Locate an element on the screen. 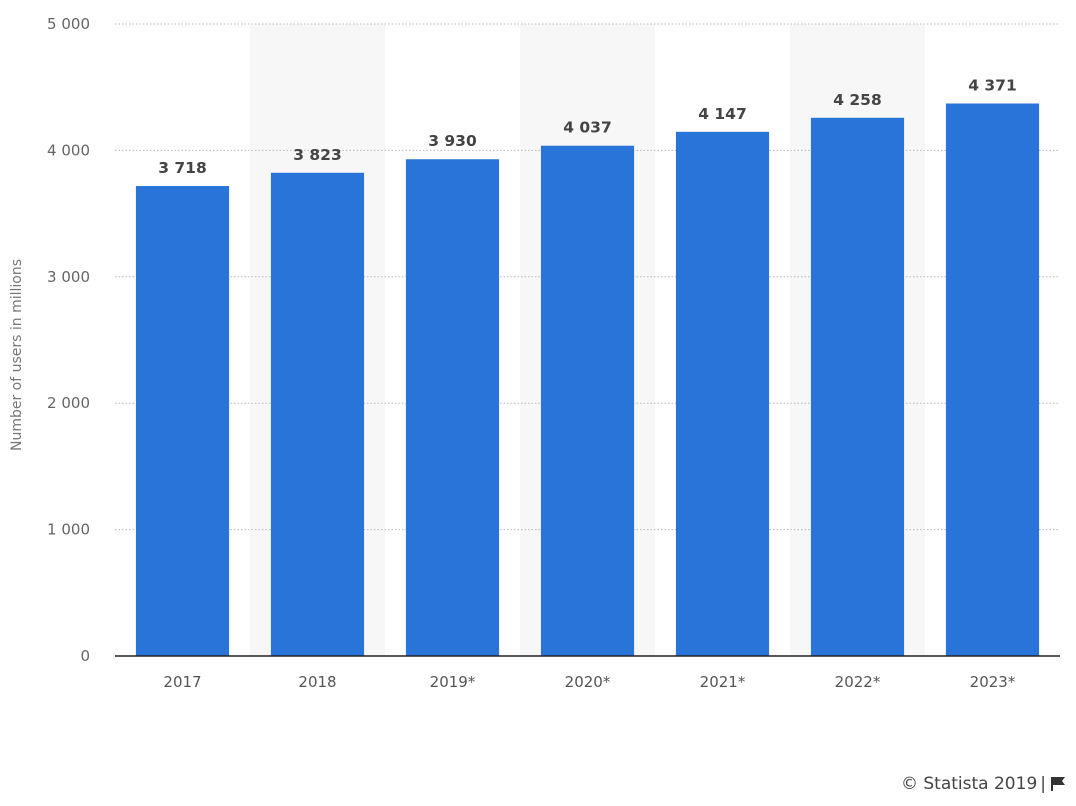 Image resolution: width=1076 pixels, height=806 pixels. value-label: 3 823 is located at coordinates (317, 155).